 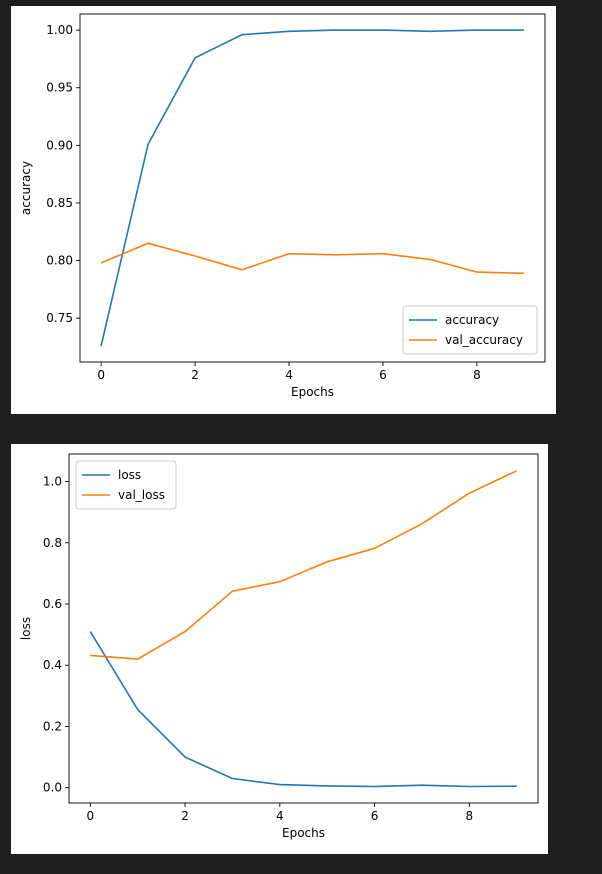 I want to click on y-tick-label: 0.80, so click(x=59, y=261).